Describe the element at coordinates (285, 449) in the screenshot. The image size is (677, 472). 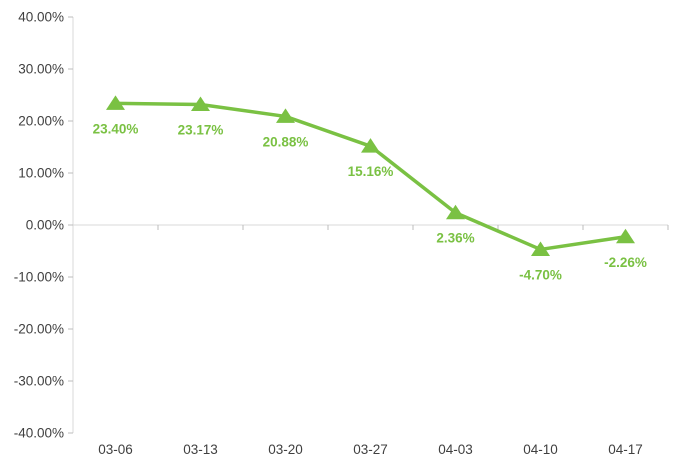
I see `x-axis-category-label: 03-20` at that location.